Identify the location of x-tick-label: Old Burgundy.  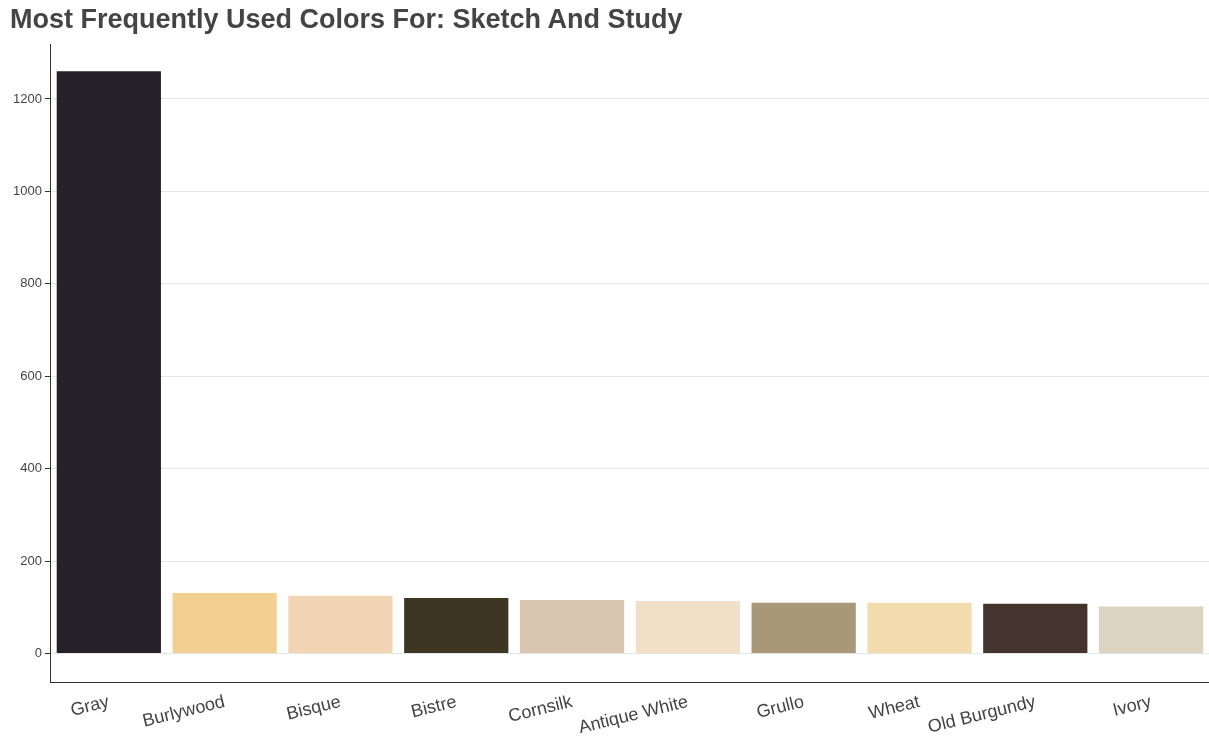
(981, 714).